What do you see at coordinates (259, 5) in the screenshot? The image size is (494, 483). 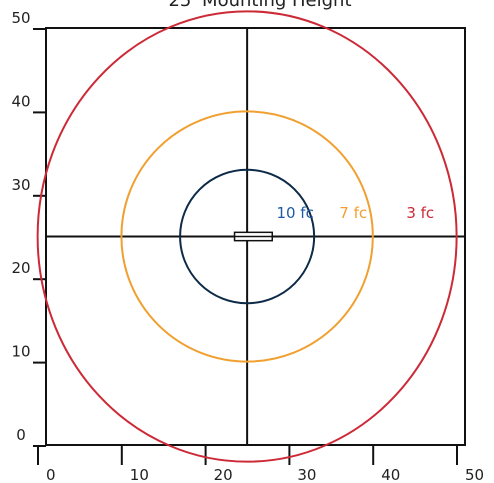 I see `chart-title: 25' Mounting Height` at bounding box center [259, 5].